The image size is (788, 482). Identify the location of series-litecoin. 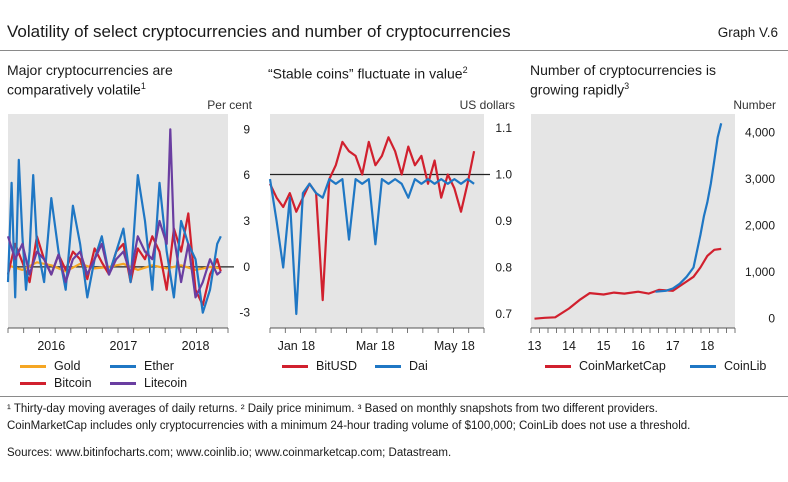
(114, 213).